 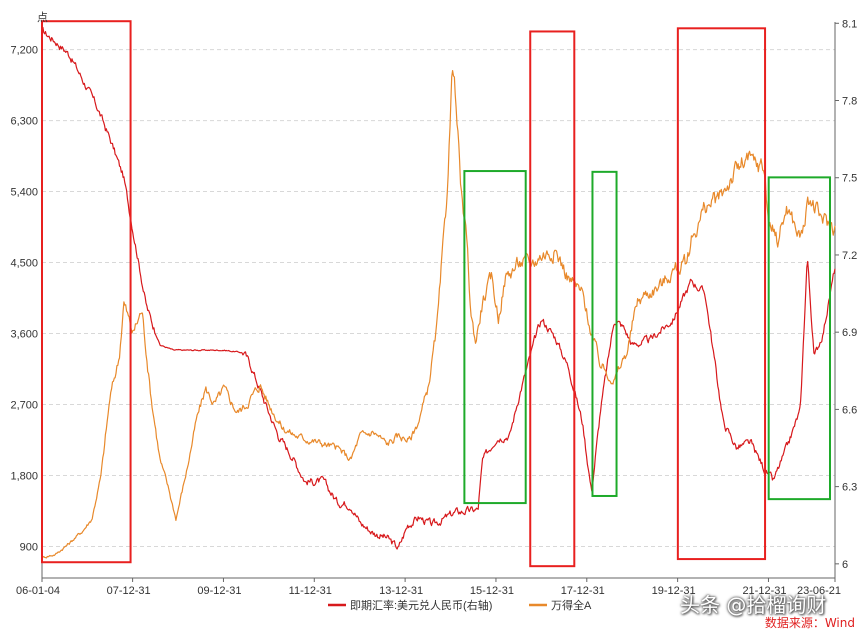 What do you see at coordinates (29, 547) in the screenshot?
I see `y-left-tick-label: 900` at bounding box center [29, 547].